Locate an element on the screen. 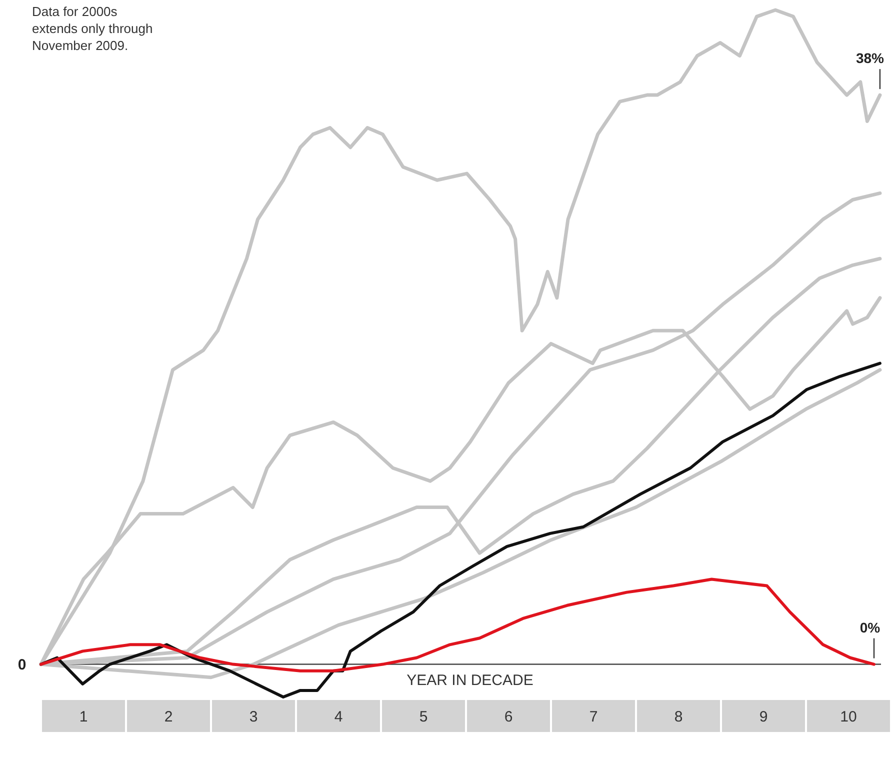 This screenshot has height=760, width=894. x-tick-label: 2 is located at coordinates (168, 717).